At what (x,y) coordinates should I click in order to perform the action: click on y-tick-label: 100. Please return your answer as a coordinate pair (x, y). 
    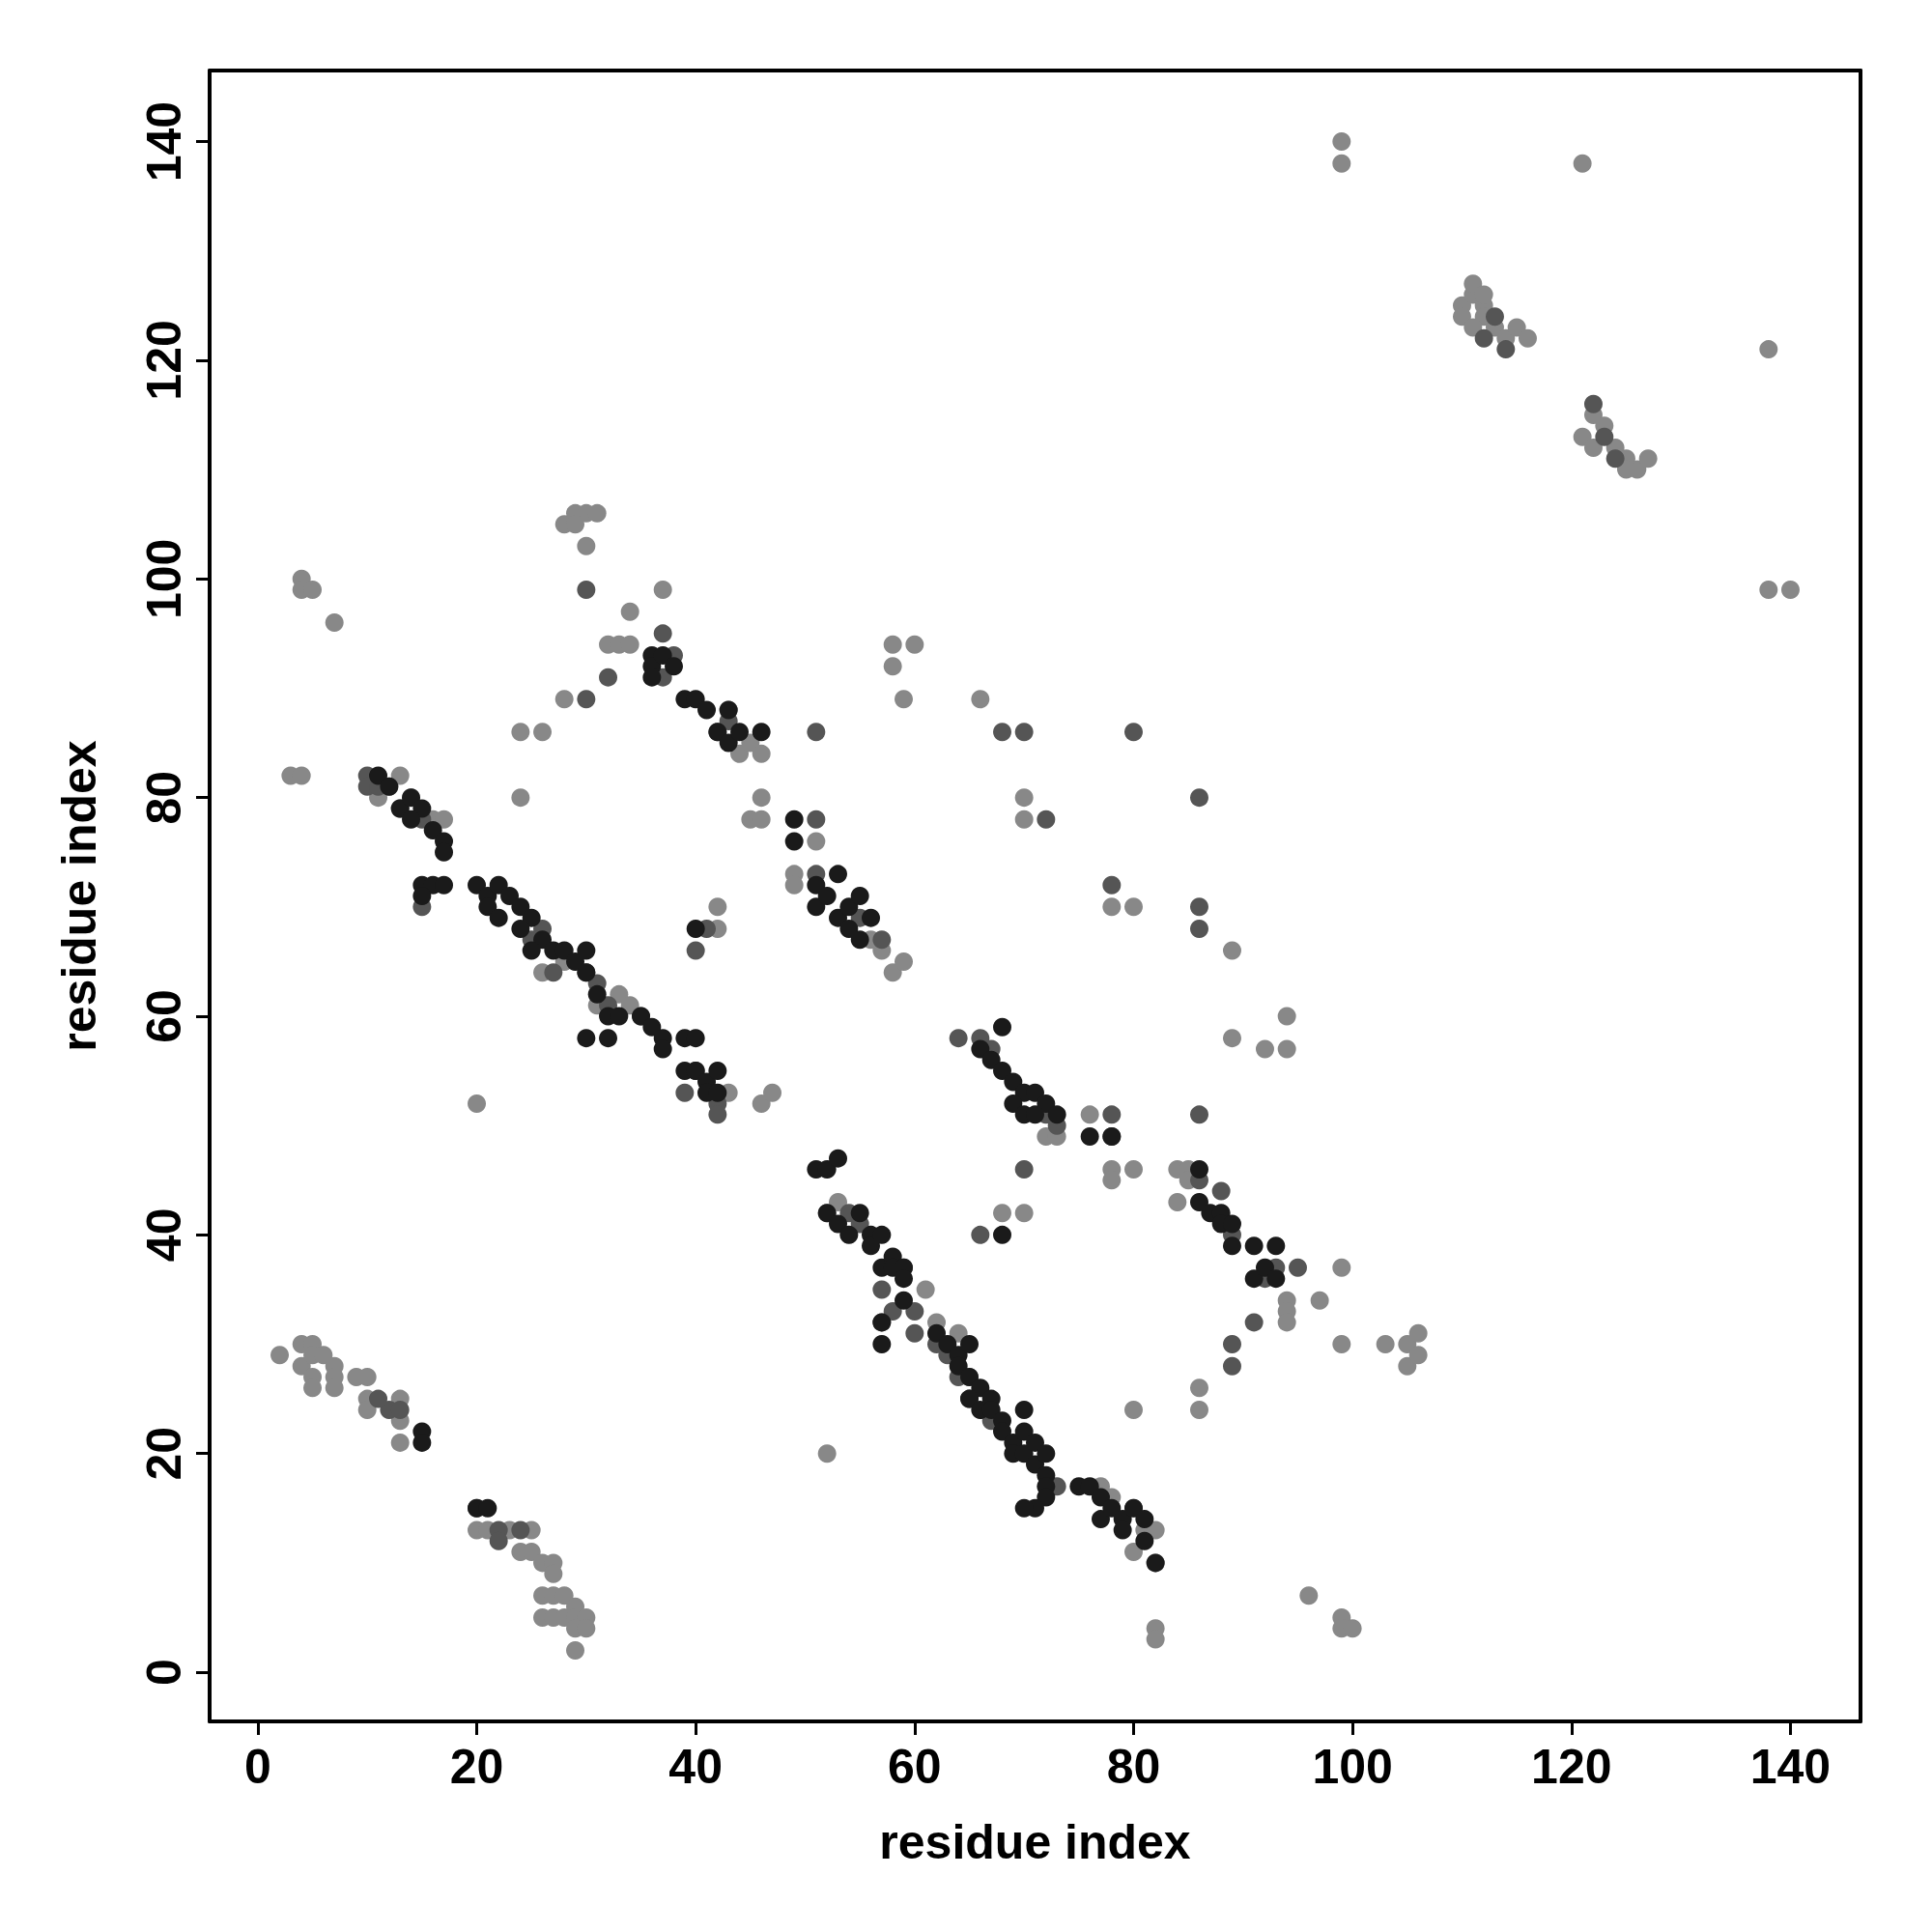
    Looking at the image, I should click on (164, 578).